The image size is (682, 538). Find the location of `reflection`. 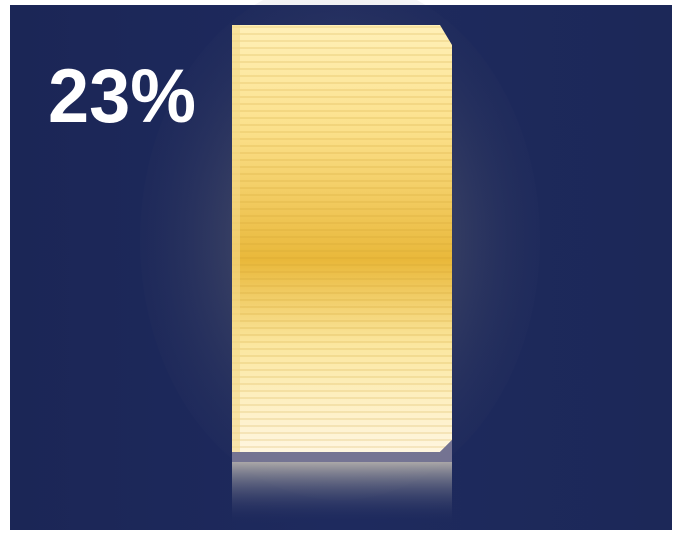

reflection is located at coordinates (342, 493).